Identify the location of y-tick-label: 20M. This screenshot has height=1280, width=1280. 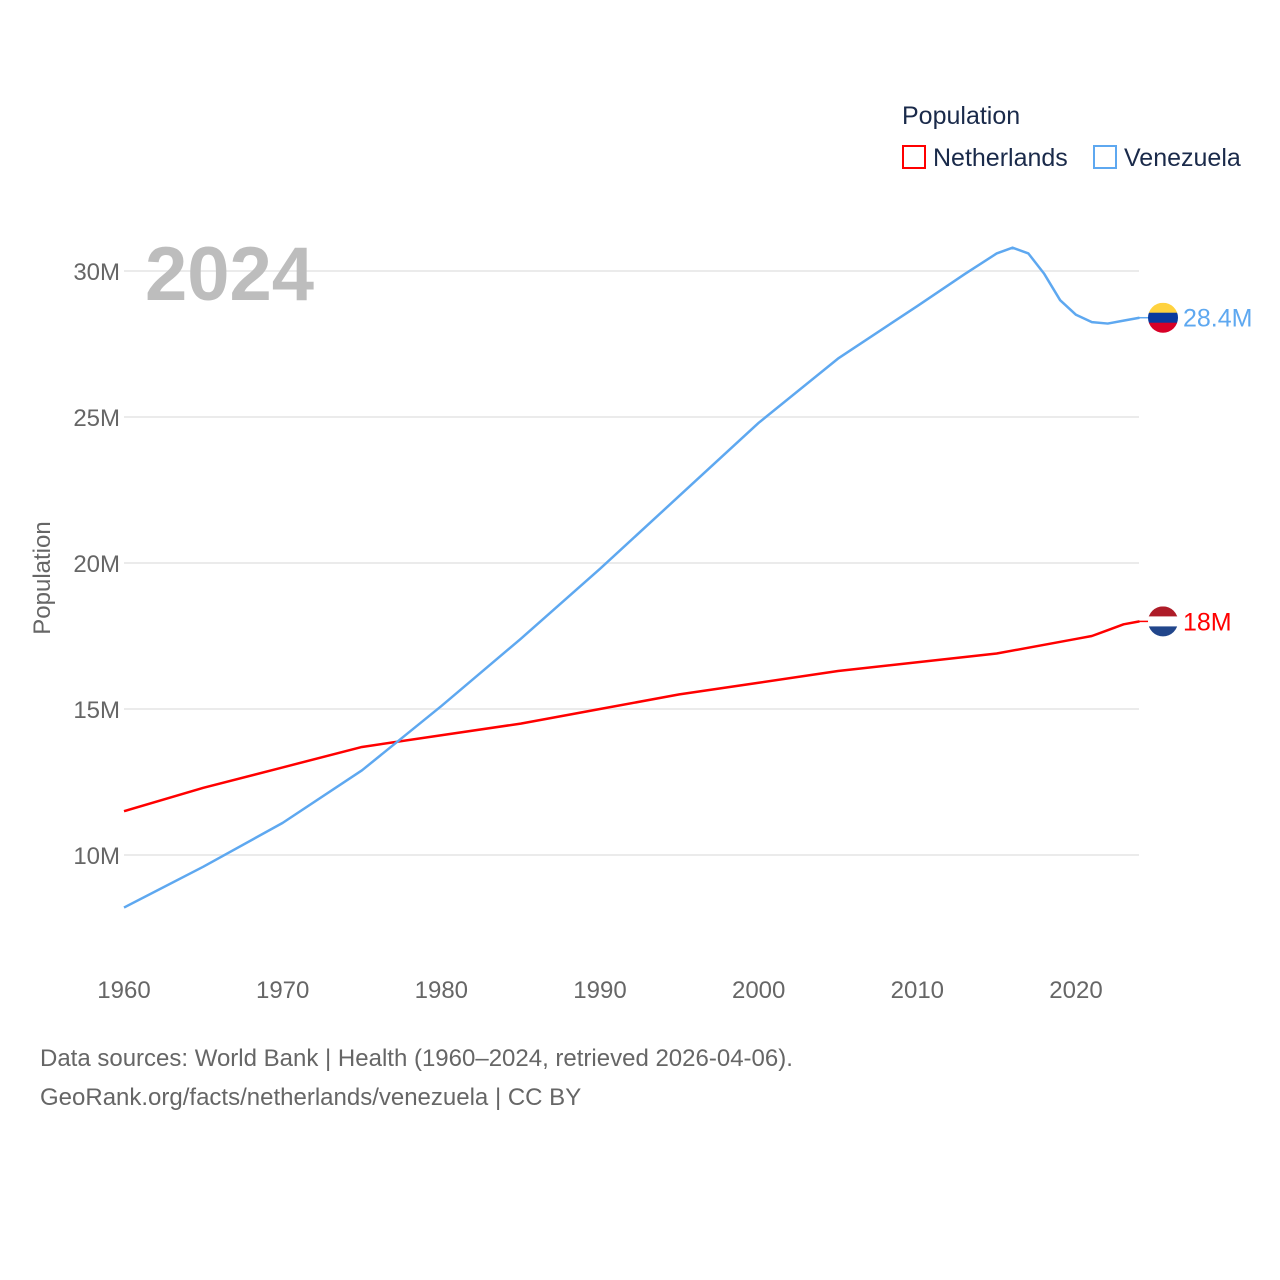
(96, 564).